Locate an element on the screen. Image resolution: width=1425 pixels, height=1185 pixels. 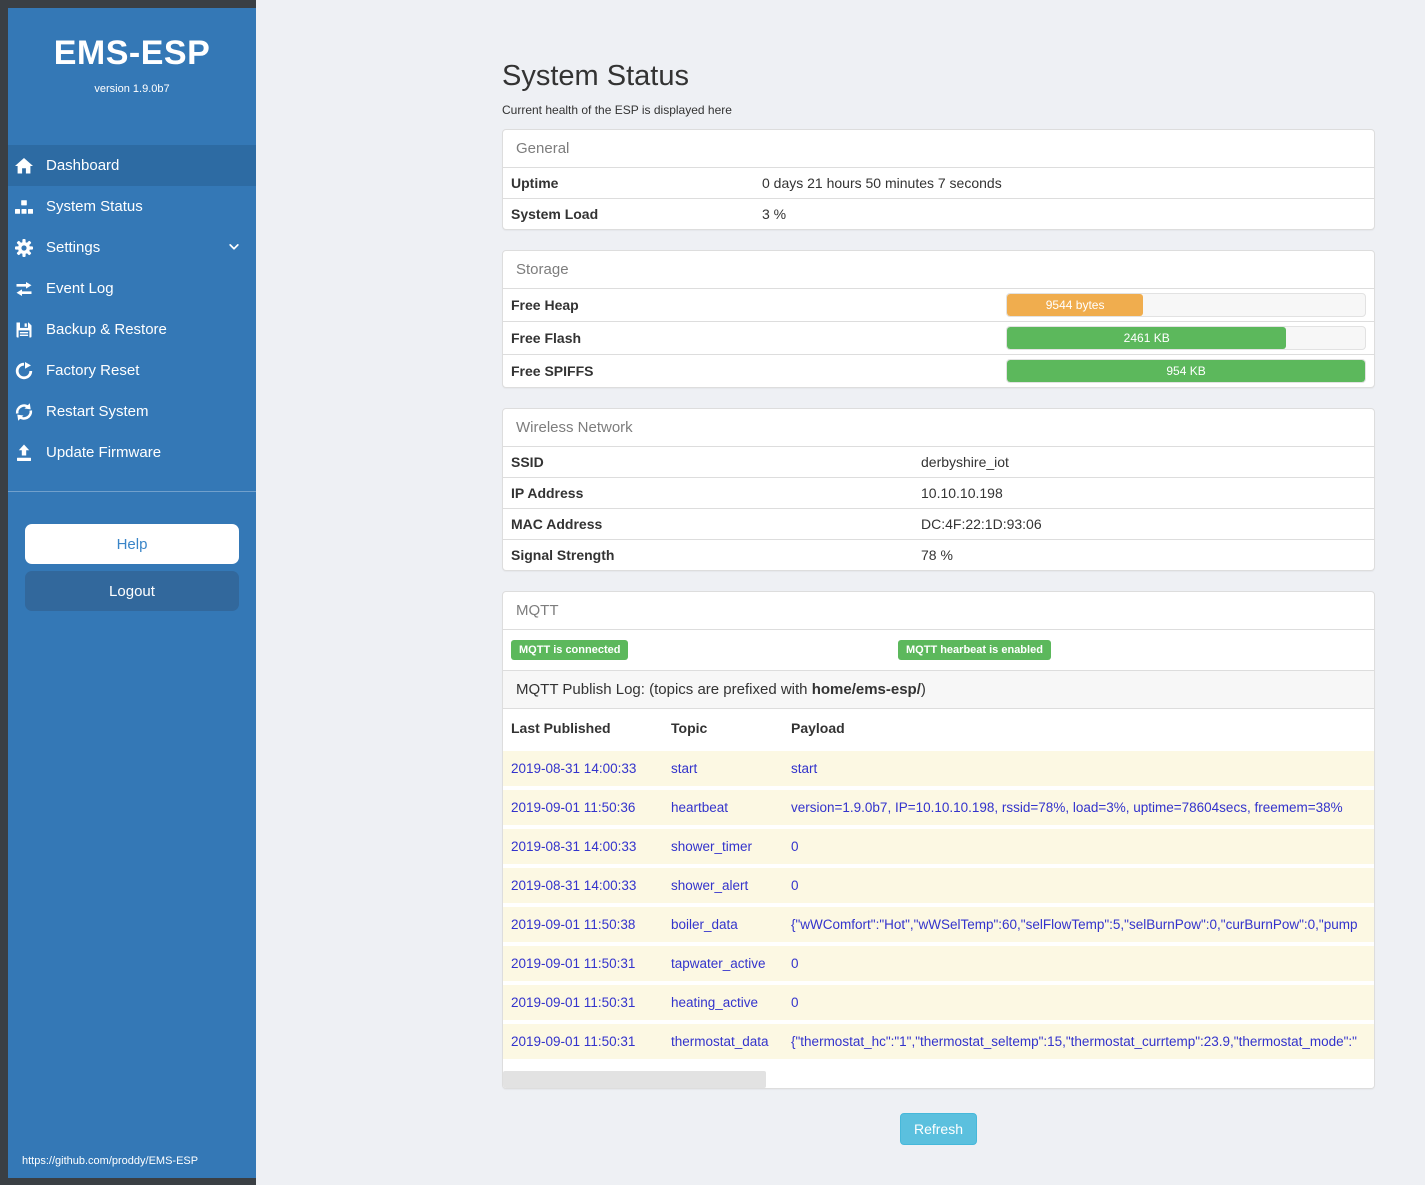
progress-track: 954 KB is located at coordinates (1186, 371).